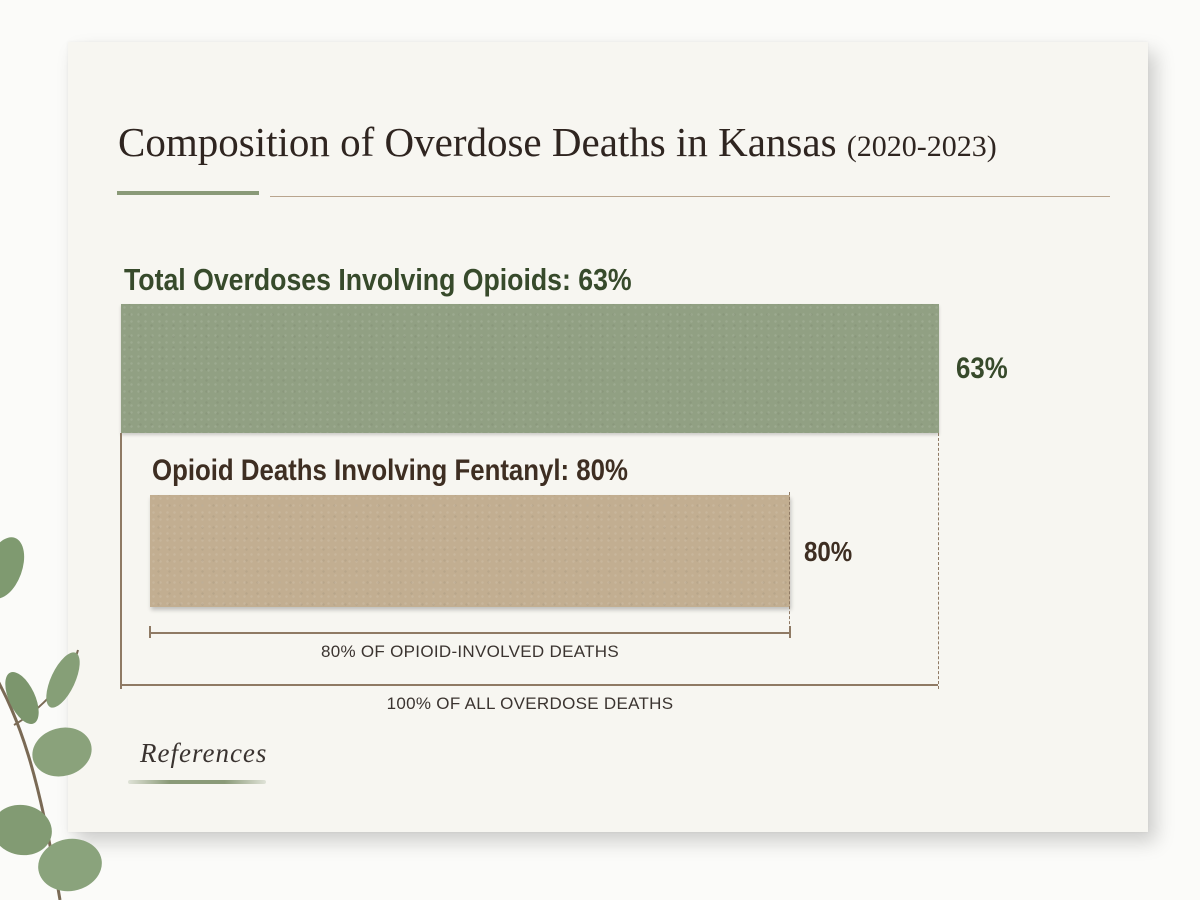 The height and width of the screenshot is (900, 1200). I want to click on references-underline, so click(197, 782).